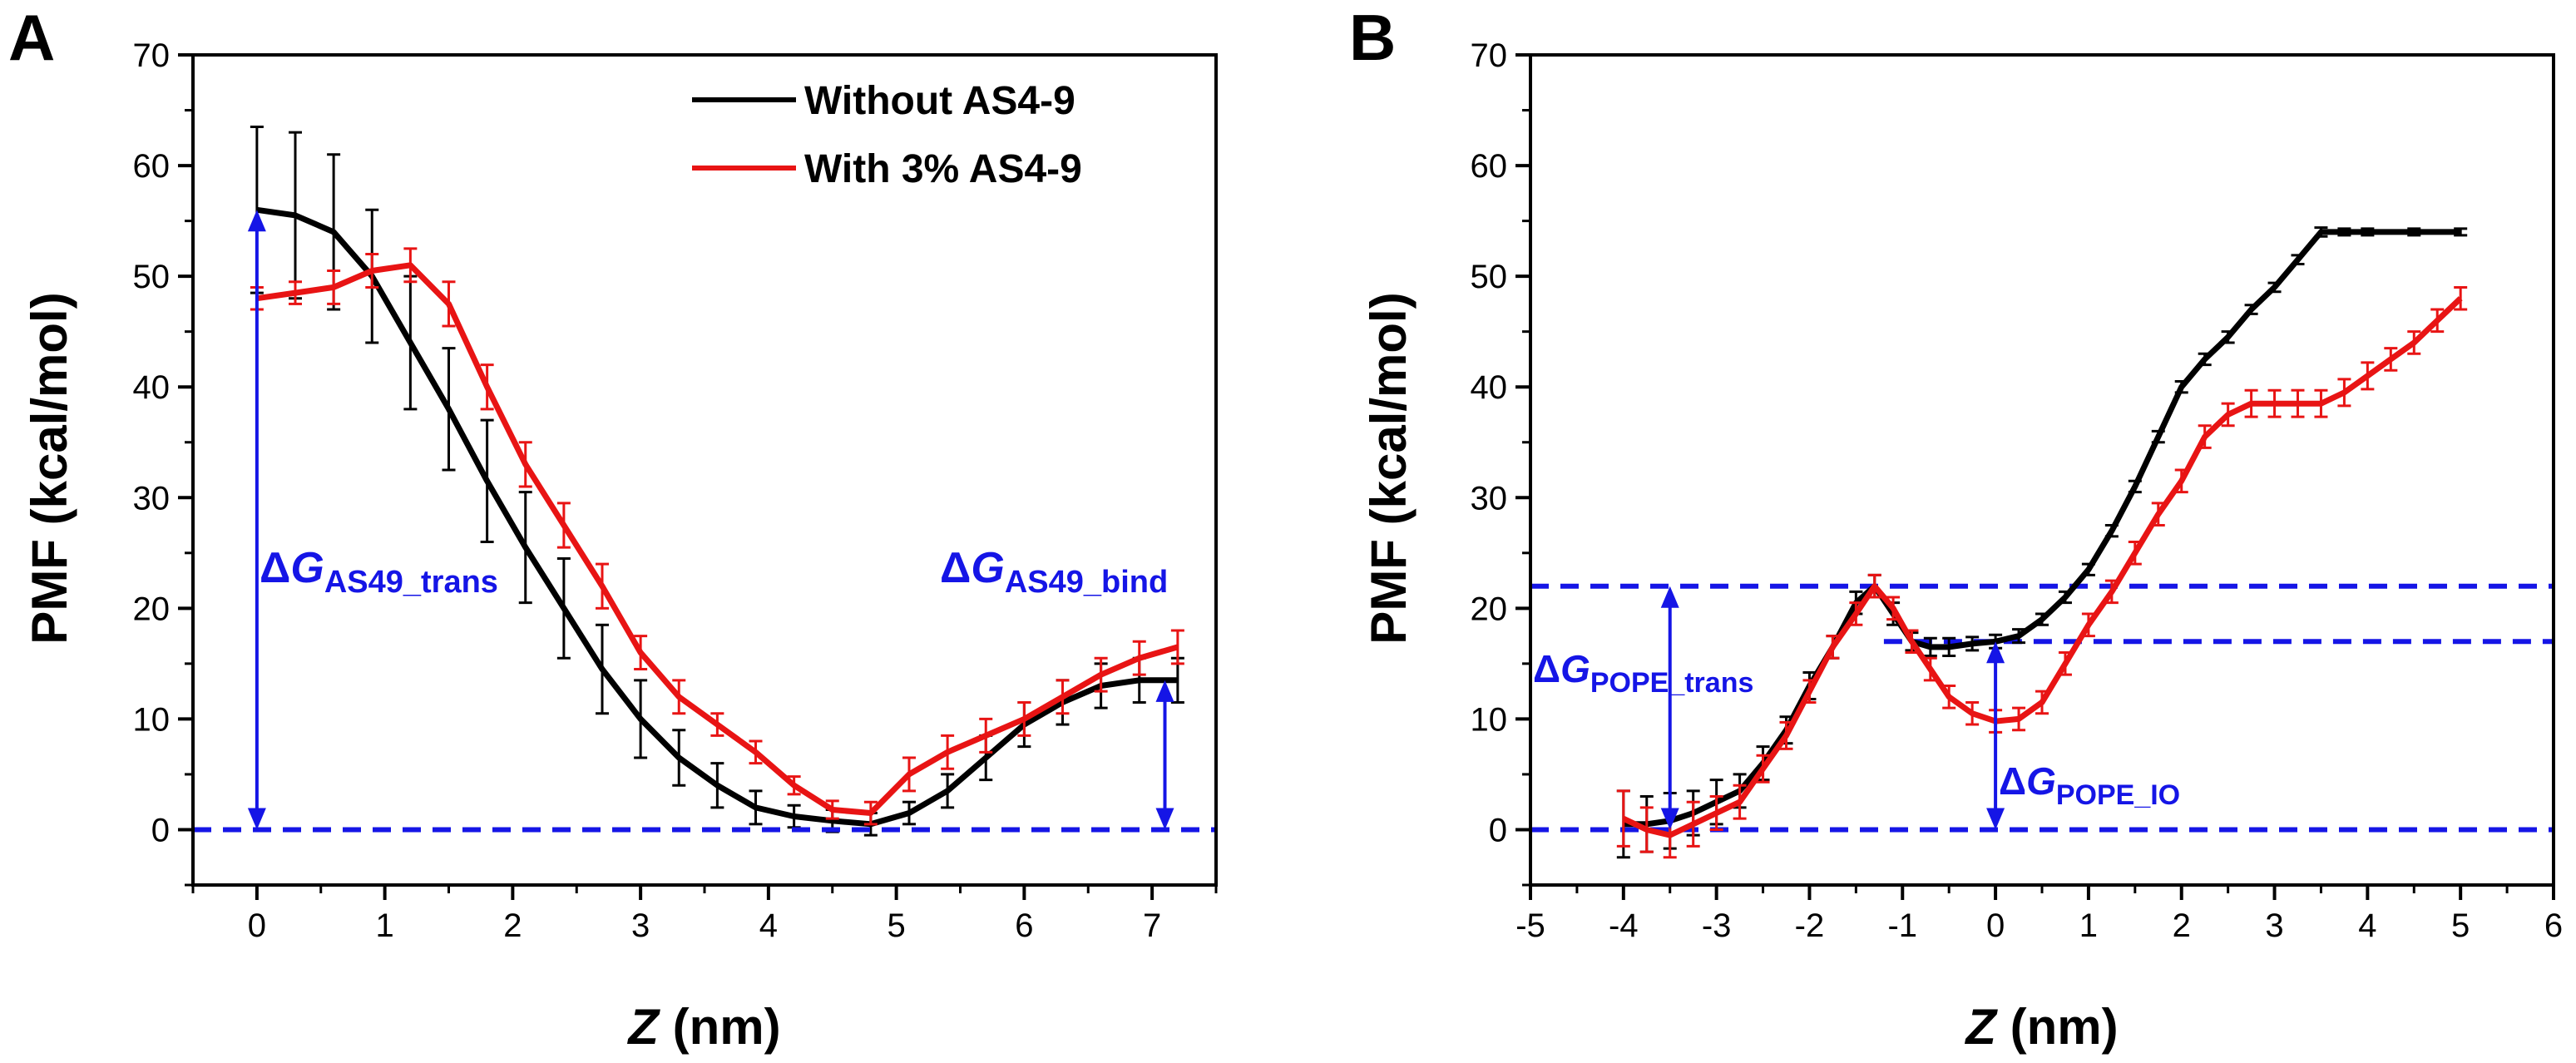  I want to click on dg-bind-annotation, so click(1164, 755).